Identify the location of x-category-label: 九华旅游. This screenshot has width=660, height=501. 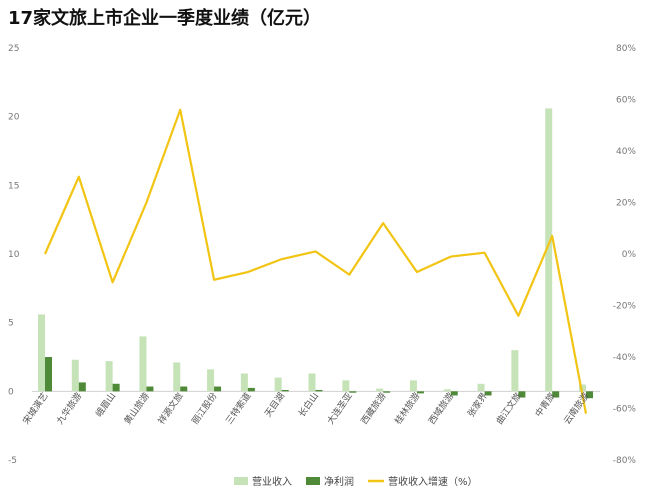
(69, 408).